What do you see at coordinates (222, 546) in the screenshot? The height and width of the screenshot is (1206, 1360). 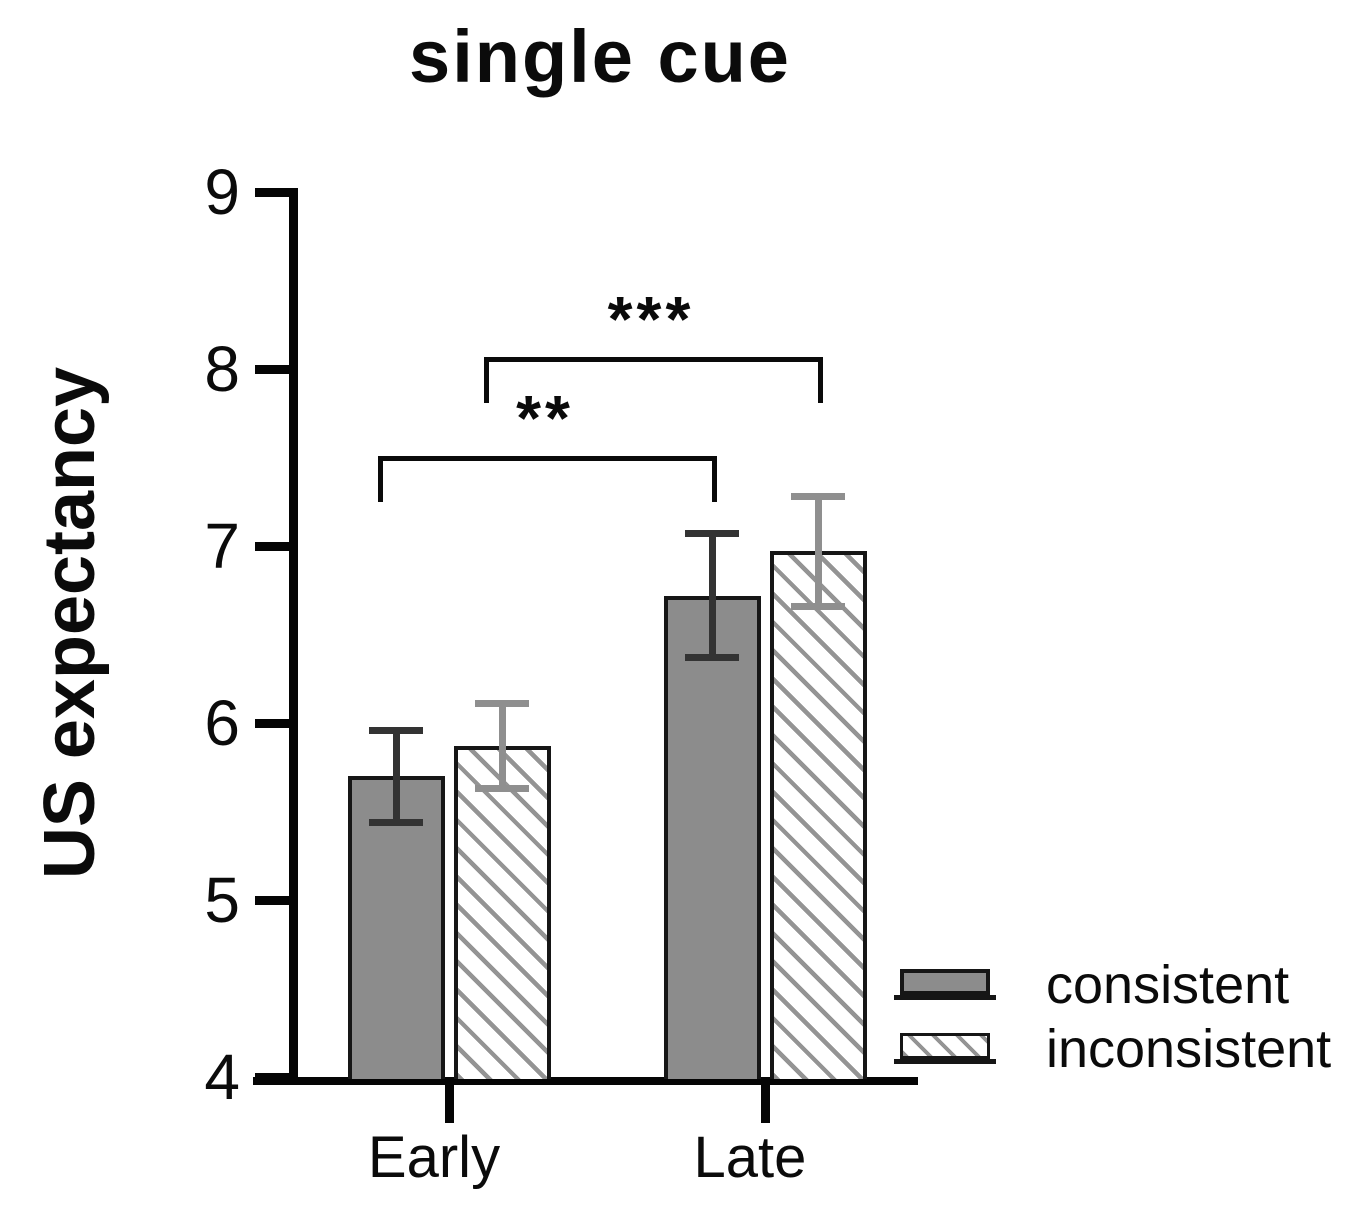 I see `y-tick-label: 7` at bounding box center [222, 546].